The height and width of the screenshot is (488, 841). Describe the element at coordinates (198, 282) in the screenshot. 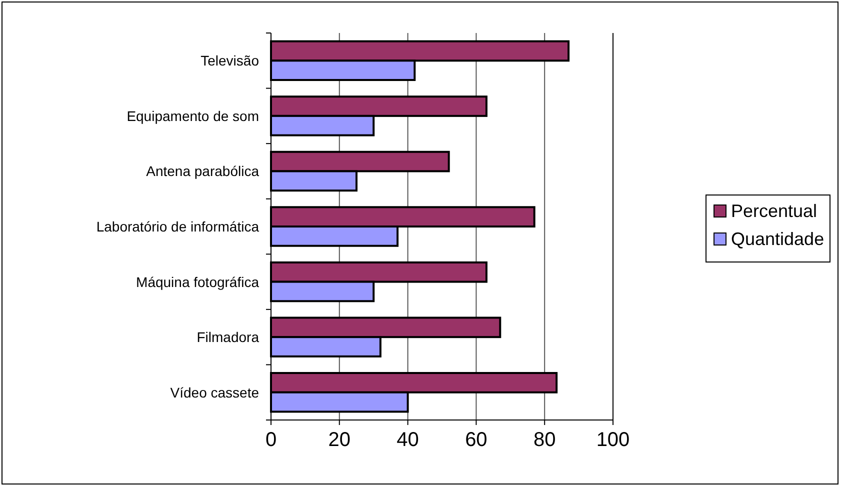

I see `y-tick-label: Máquina fotográfica` at that location.